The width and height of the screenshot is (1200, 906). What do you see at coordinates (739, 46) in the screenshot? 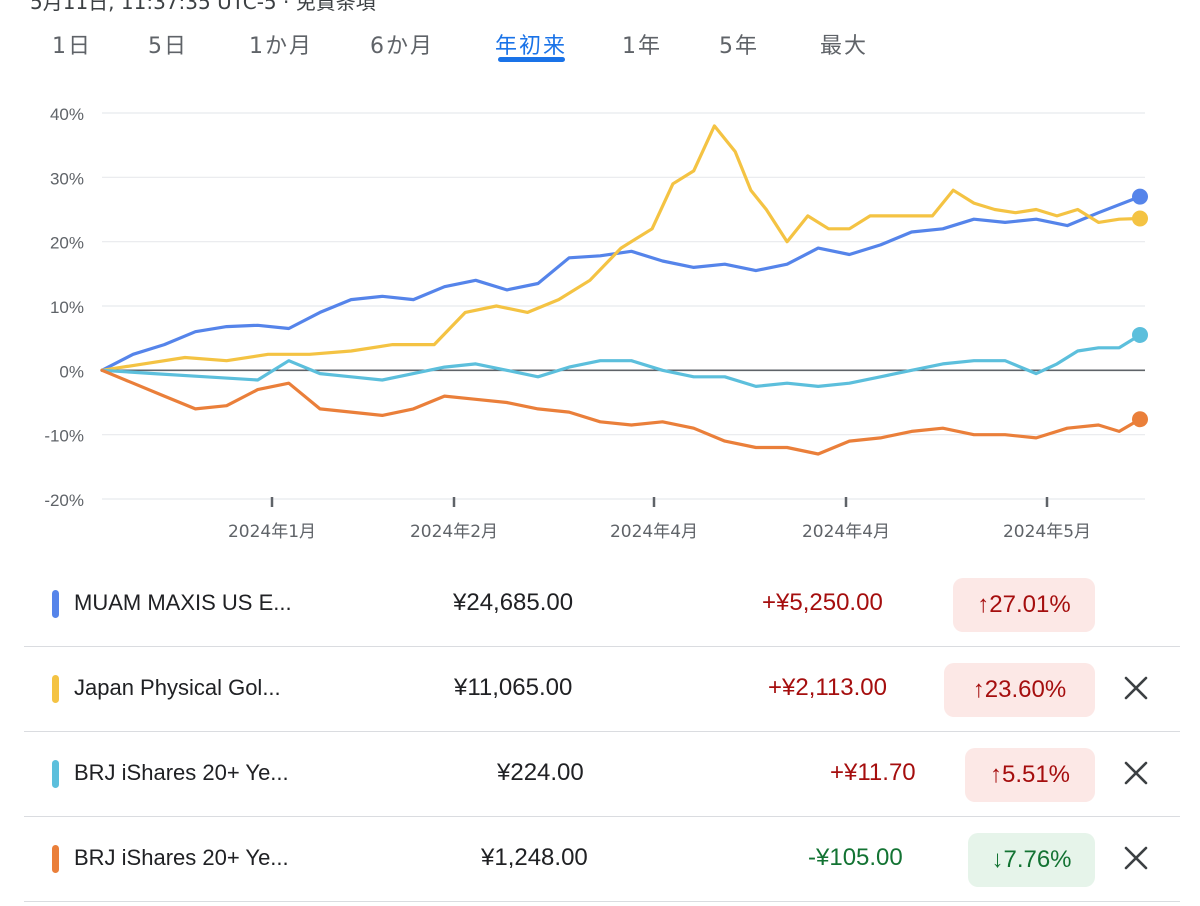
I see `tab-5y: 5年` at bounding box center [739, 46].